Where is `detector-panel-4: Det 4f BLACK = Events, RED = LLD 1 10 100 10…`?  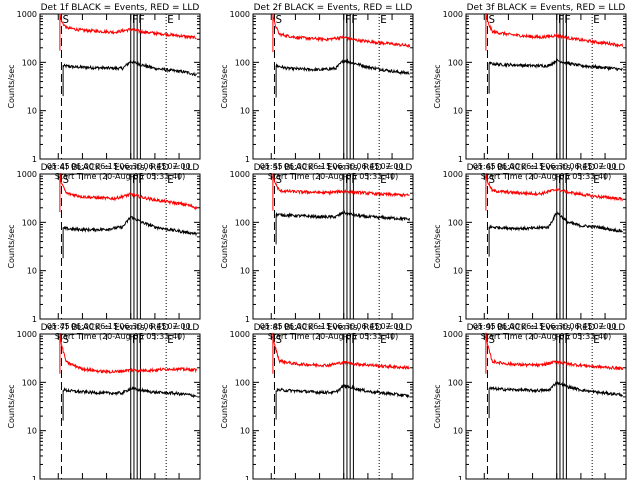 detector-panel-4: Det 4f BLACK = Events, RED = LLD 1 10 100 10… is located at coordinates (104, 252).